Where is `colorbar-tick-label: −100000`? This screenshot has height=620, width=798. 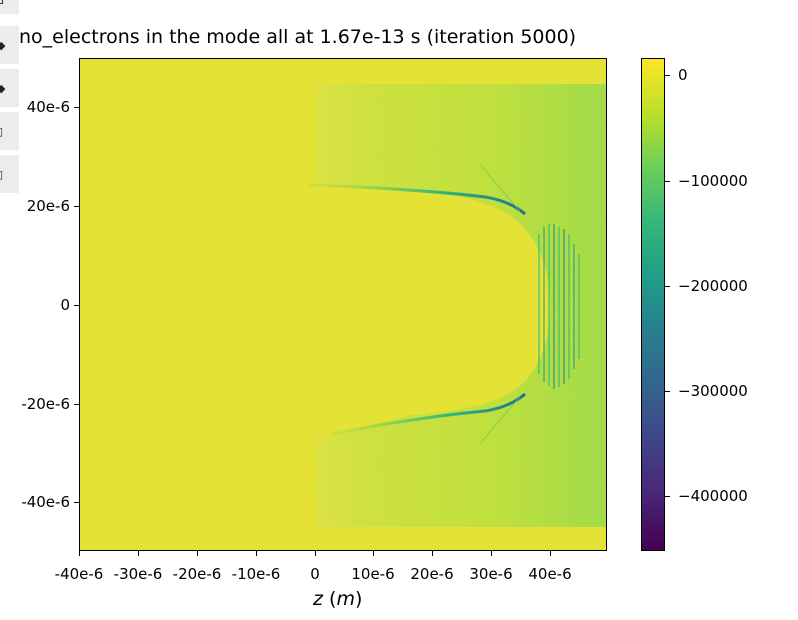
colorbar-tick-label: −100000 is located at coordinates (713, 181).